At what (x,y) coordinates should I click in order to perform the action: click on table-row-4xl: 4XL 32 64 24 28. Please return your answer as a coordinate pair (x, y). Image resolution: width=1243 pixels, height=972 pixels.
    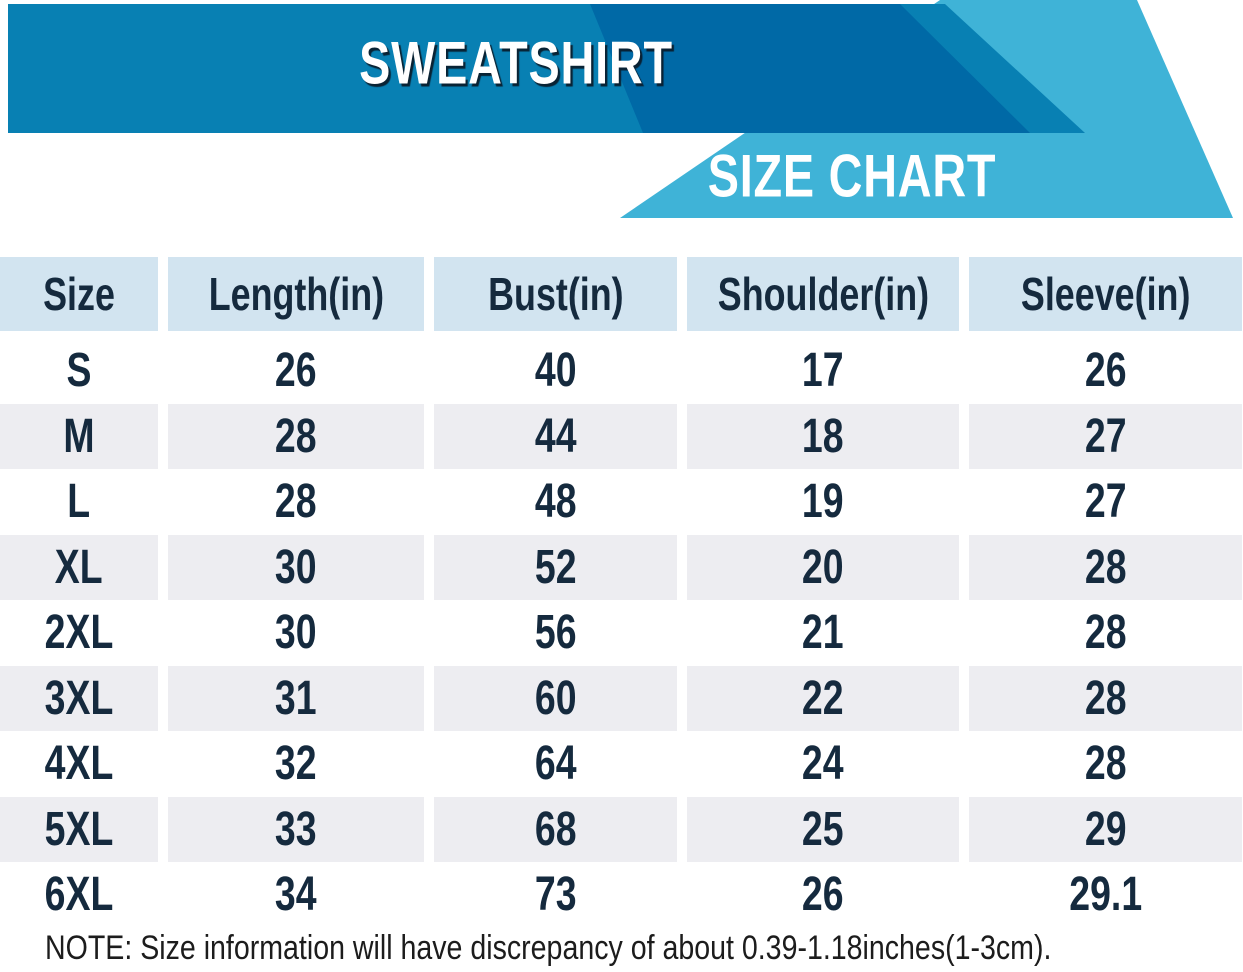
    Looking at the image, I should click on (621, 764).